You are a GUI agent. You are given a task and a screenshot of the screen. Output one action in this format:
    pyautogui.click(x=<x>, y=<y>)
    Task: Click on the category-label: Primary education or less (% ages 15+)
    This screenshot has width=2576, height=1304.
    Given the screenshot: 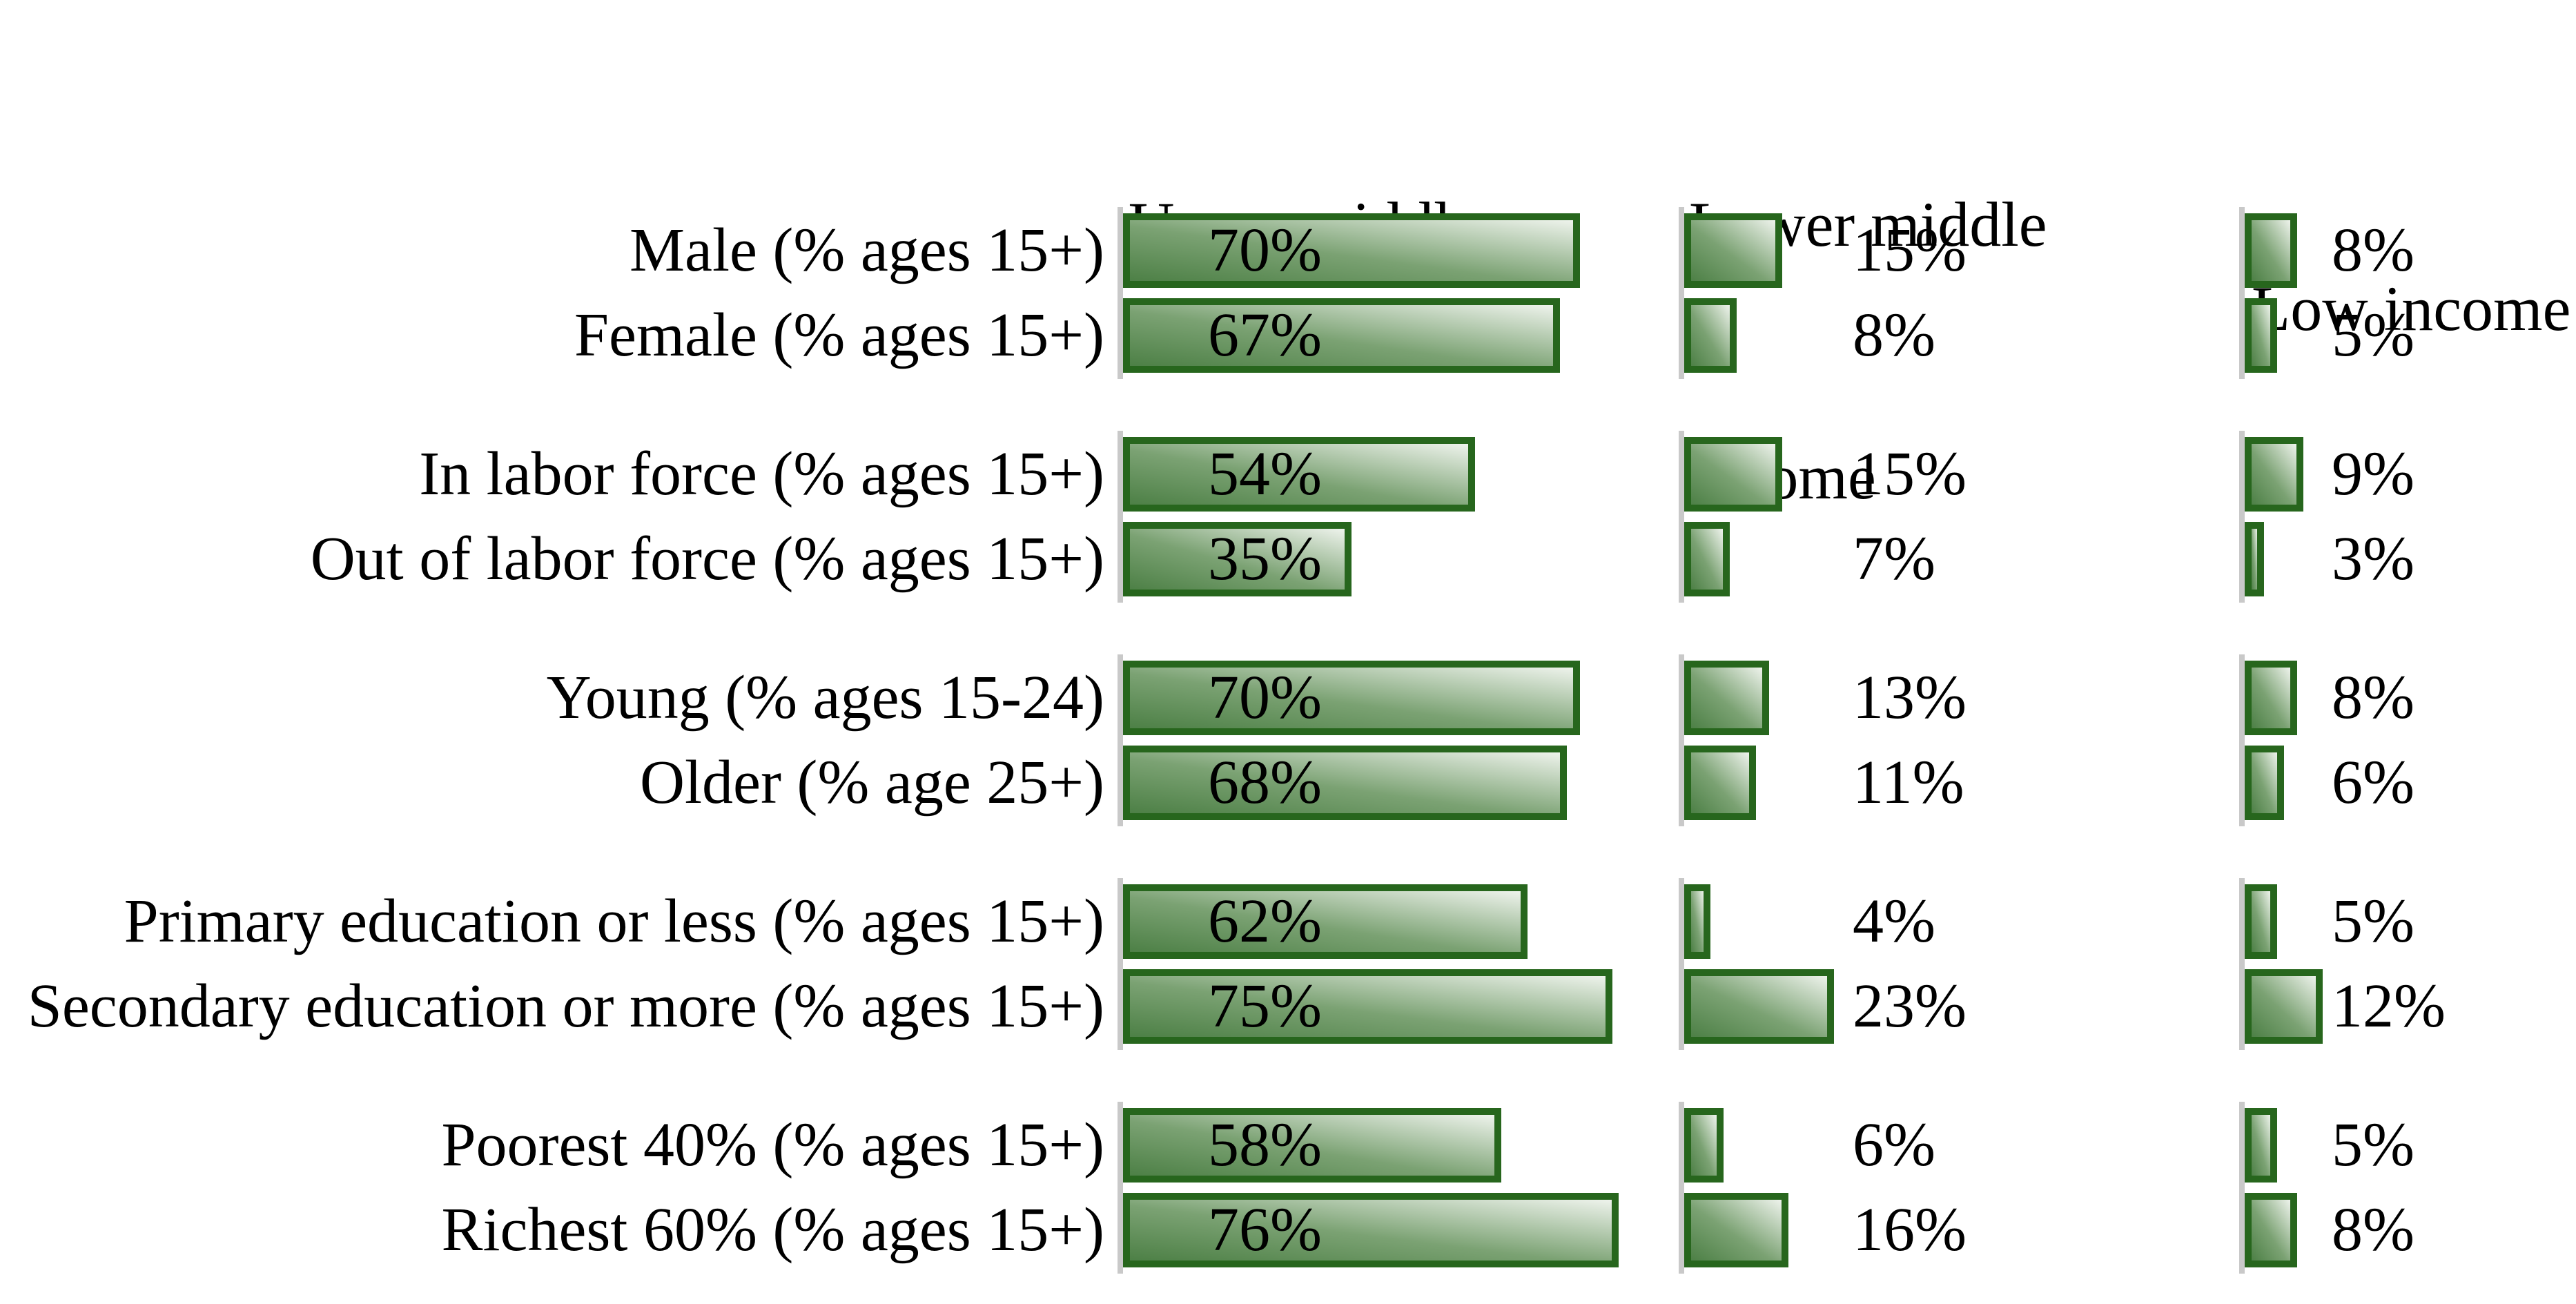 What is the action you would take?
    pyautogui.click(x=614, y=921)
    